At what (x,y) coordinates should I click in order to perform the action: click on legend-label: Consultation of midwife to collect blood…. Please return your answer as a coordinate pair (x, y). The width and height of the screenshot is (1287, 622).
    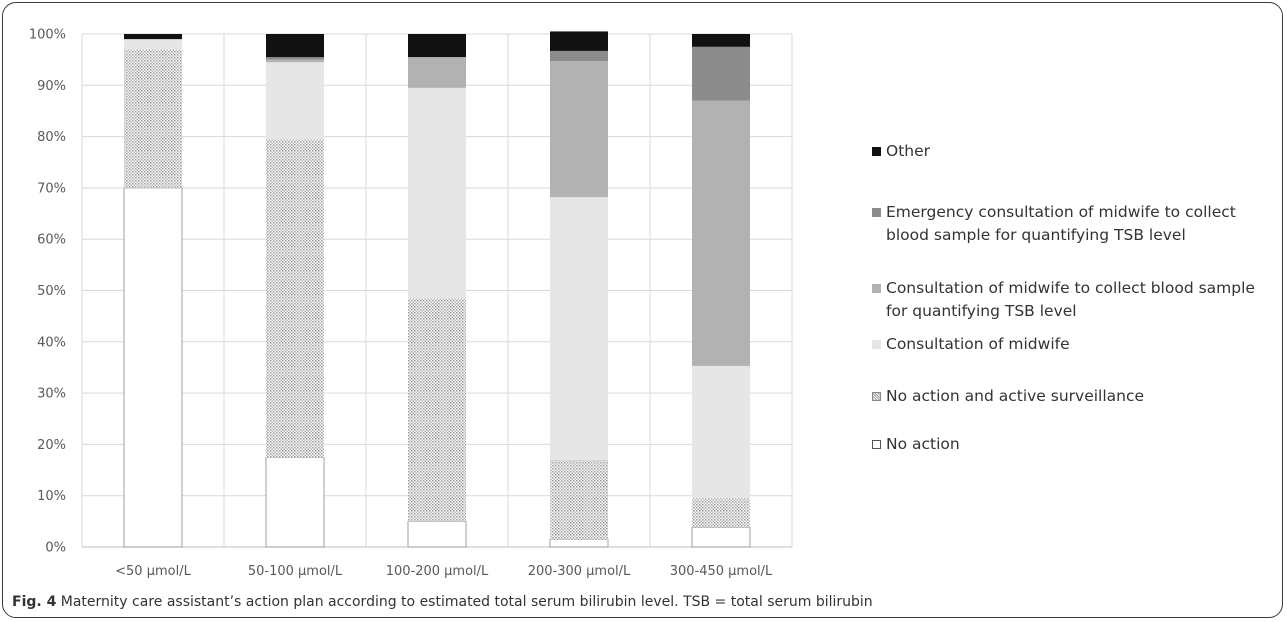
    Looking at the image, I should click on (1070, 299).